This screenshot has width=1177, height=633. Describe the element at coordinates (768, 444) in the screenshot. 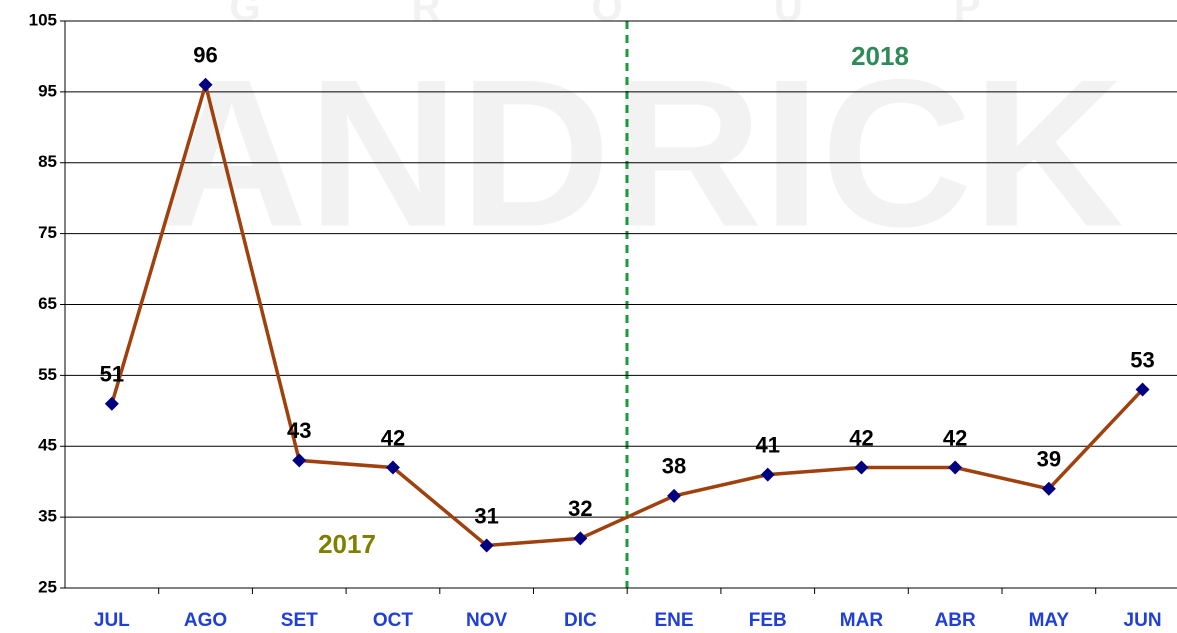

I see `data-label: 41` at that location.